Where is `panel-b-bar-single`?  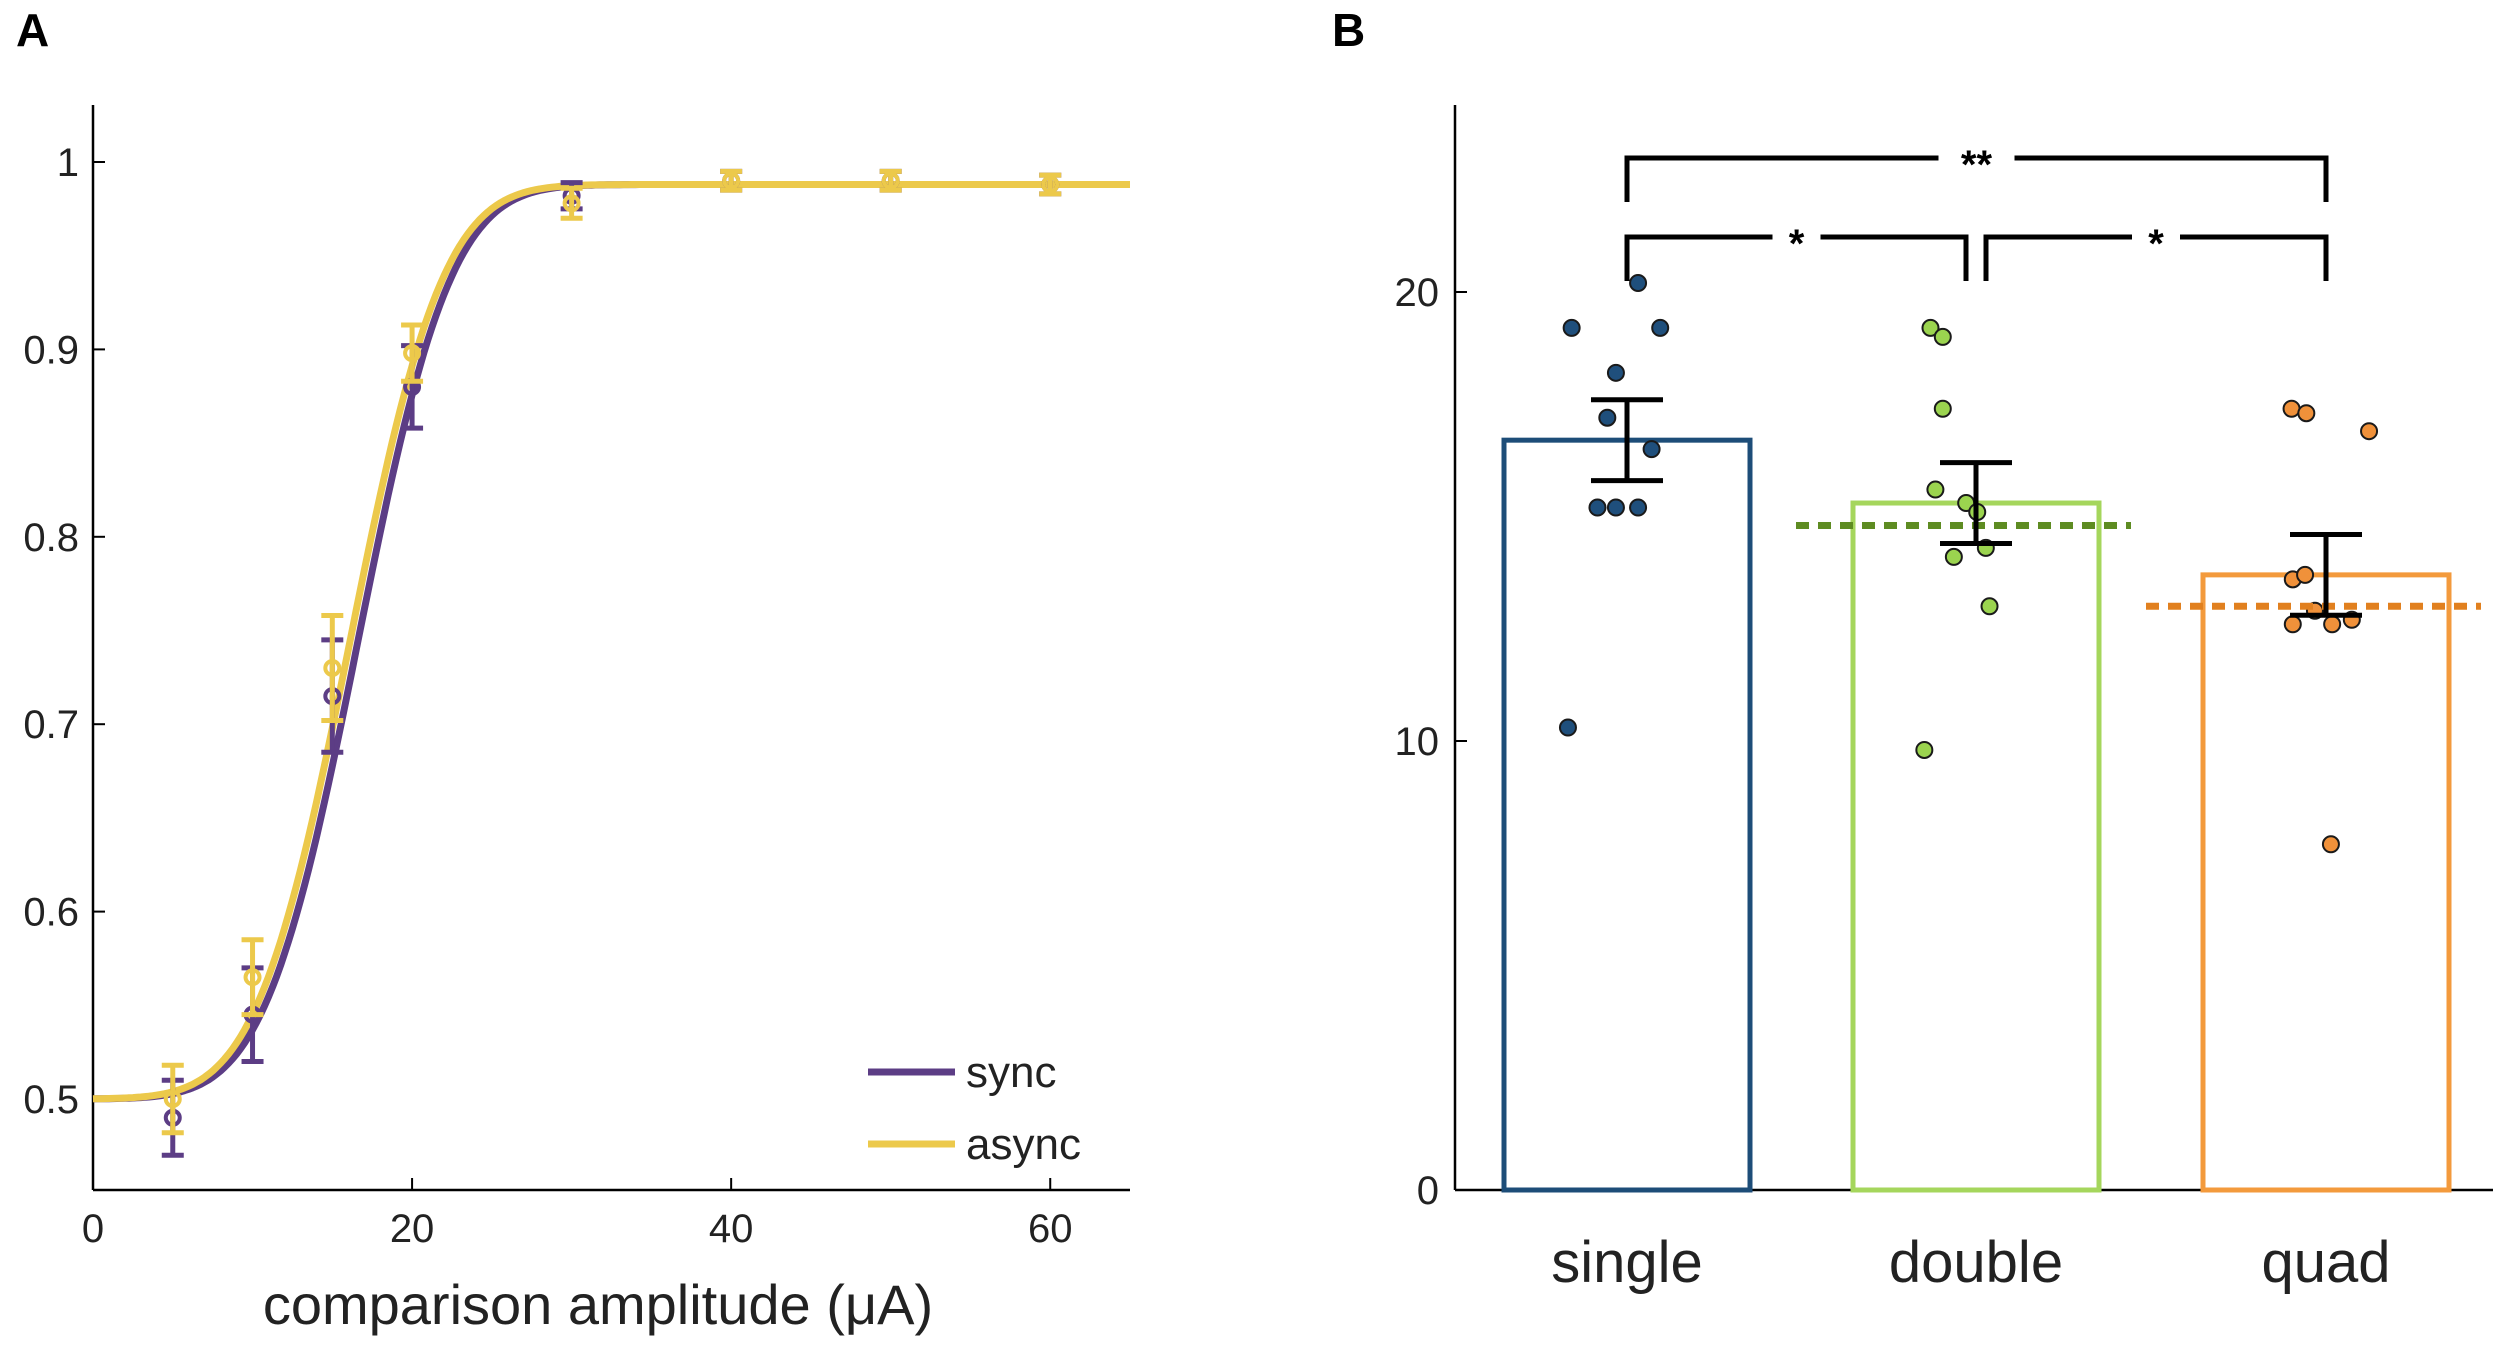
panel-b-bar-single is located at coordinates (1627, 815).